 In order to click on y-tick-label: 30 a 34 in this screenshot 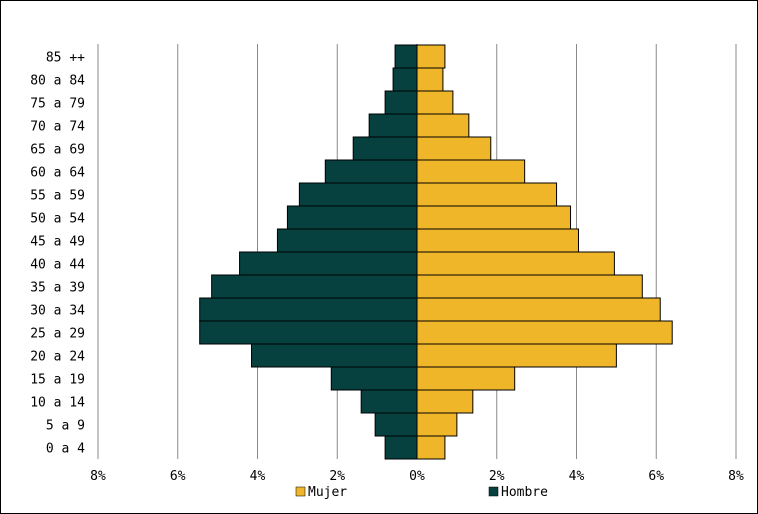, I will do `click(57, 311)`.